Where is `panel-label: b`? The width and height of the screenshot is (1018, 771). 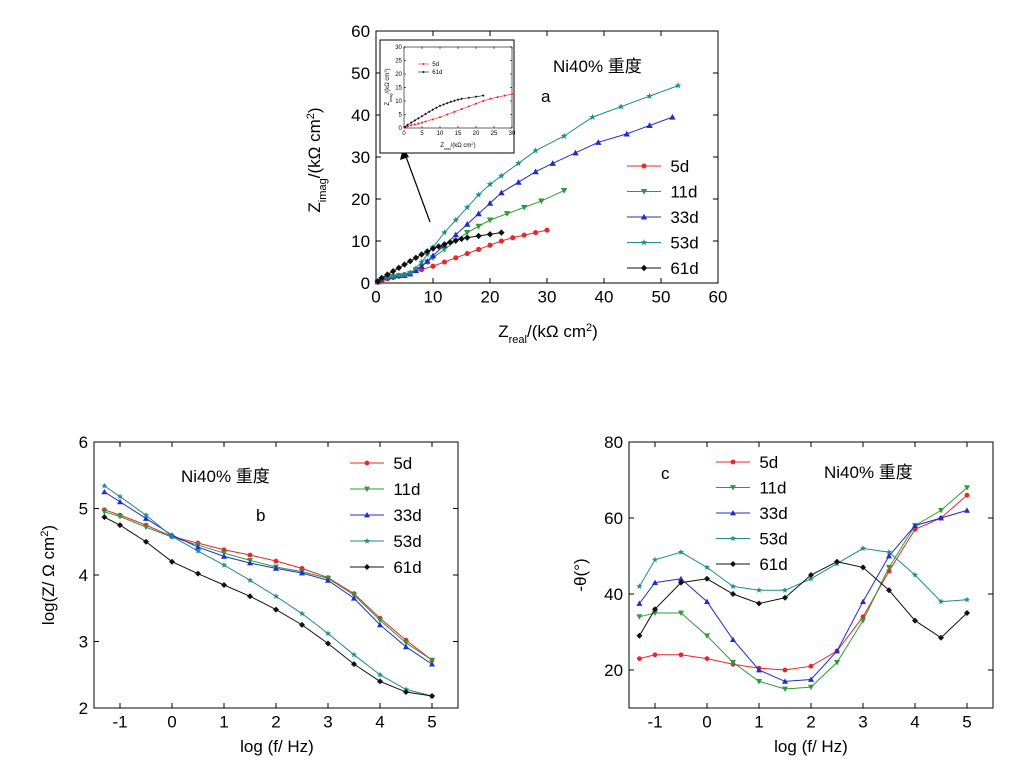 panel-label: b is located at coordinates (260, 515).